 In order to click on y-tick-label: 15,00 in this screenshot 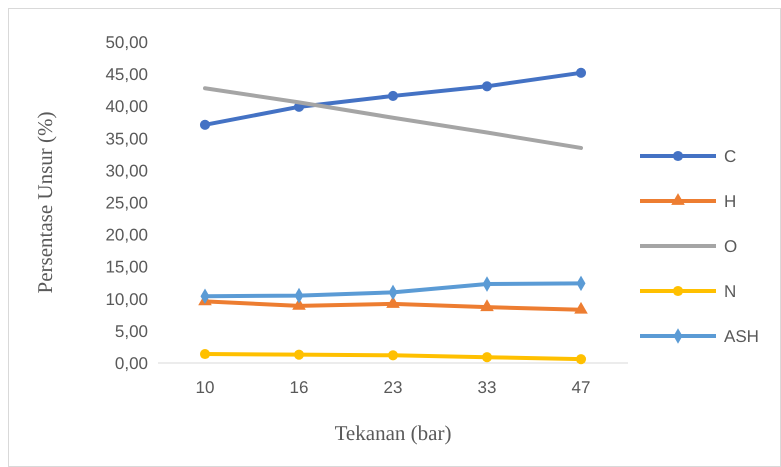, I will do `click(126, 267)`.